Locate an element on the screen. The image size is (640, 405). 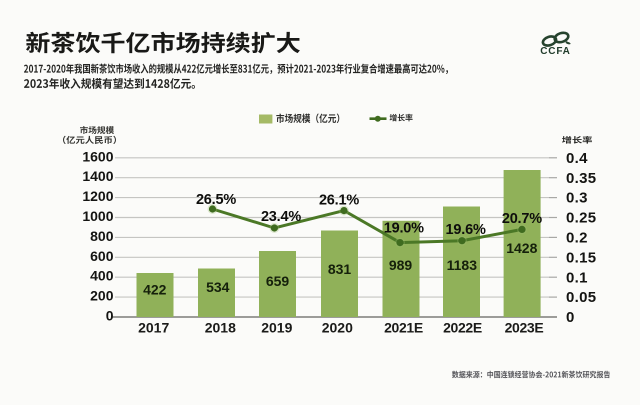
svg-text: 0.2 is located at coordinates (577, 238).